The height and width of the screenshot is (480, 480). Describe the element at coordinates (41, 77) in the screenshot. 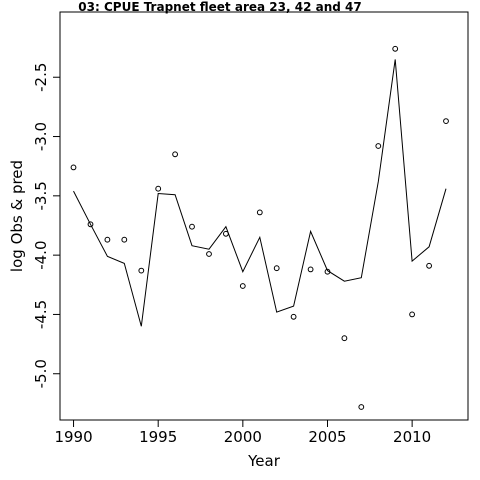

I see `y-tick-label: -2.5` at that location.